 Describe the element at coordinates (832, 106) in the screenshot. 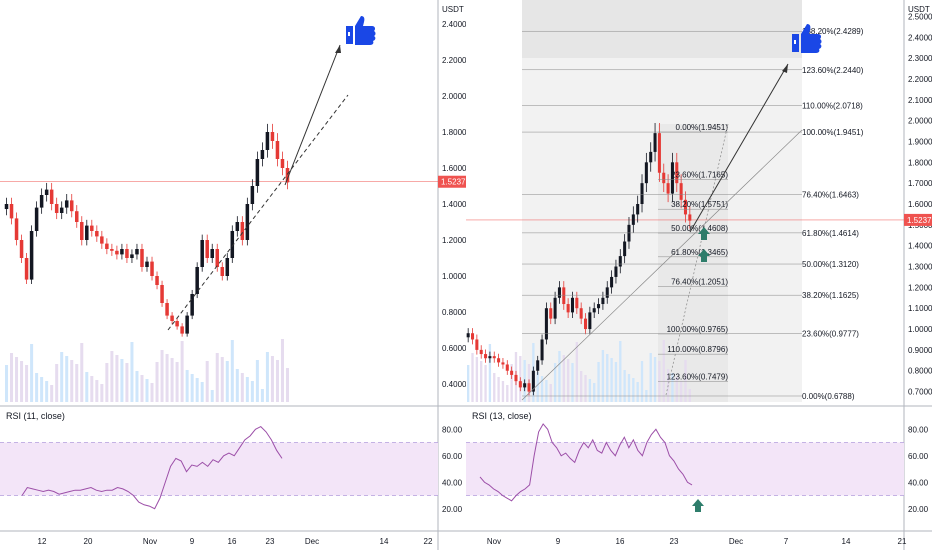

I see `fib-right-label: 110.00%(2.0718)` at that location.